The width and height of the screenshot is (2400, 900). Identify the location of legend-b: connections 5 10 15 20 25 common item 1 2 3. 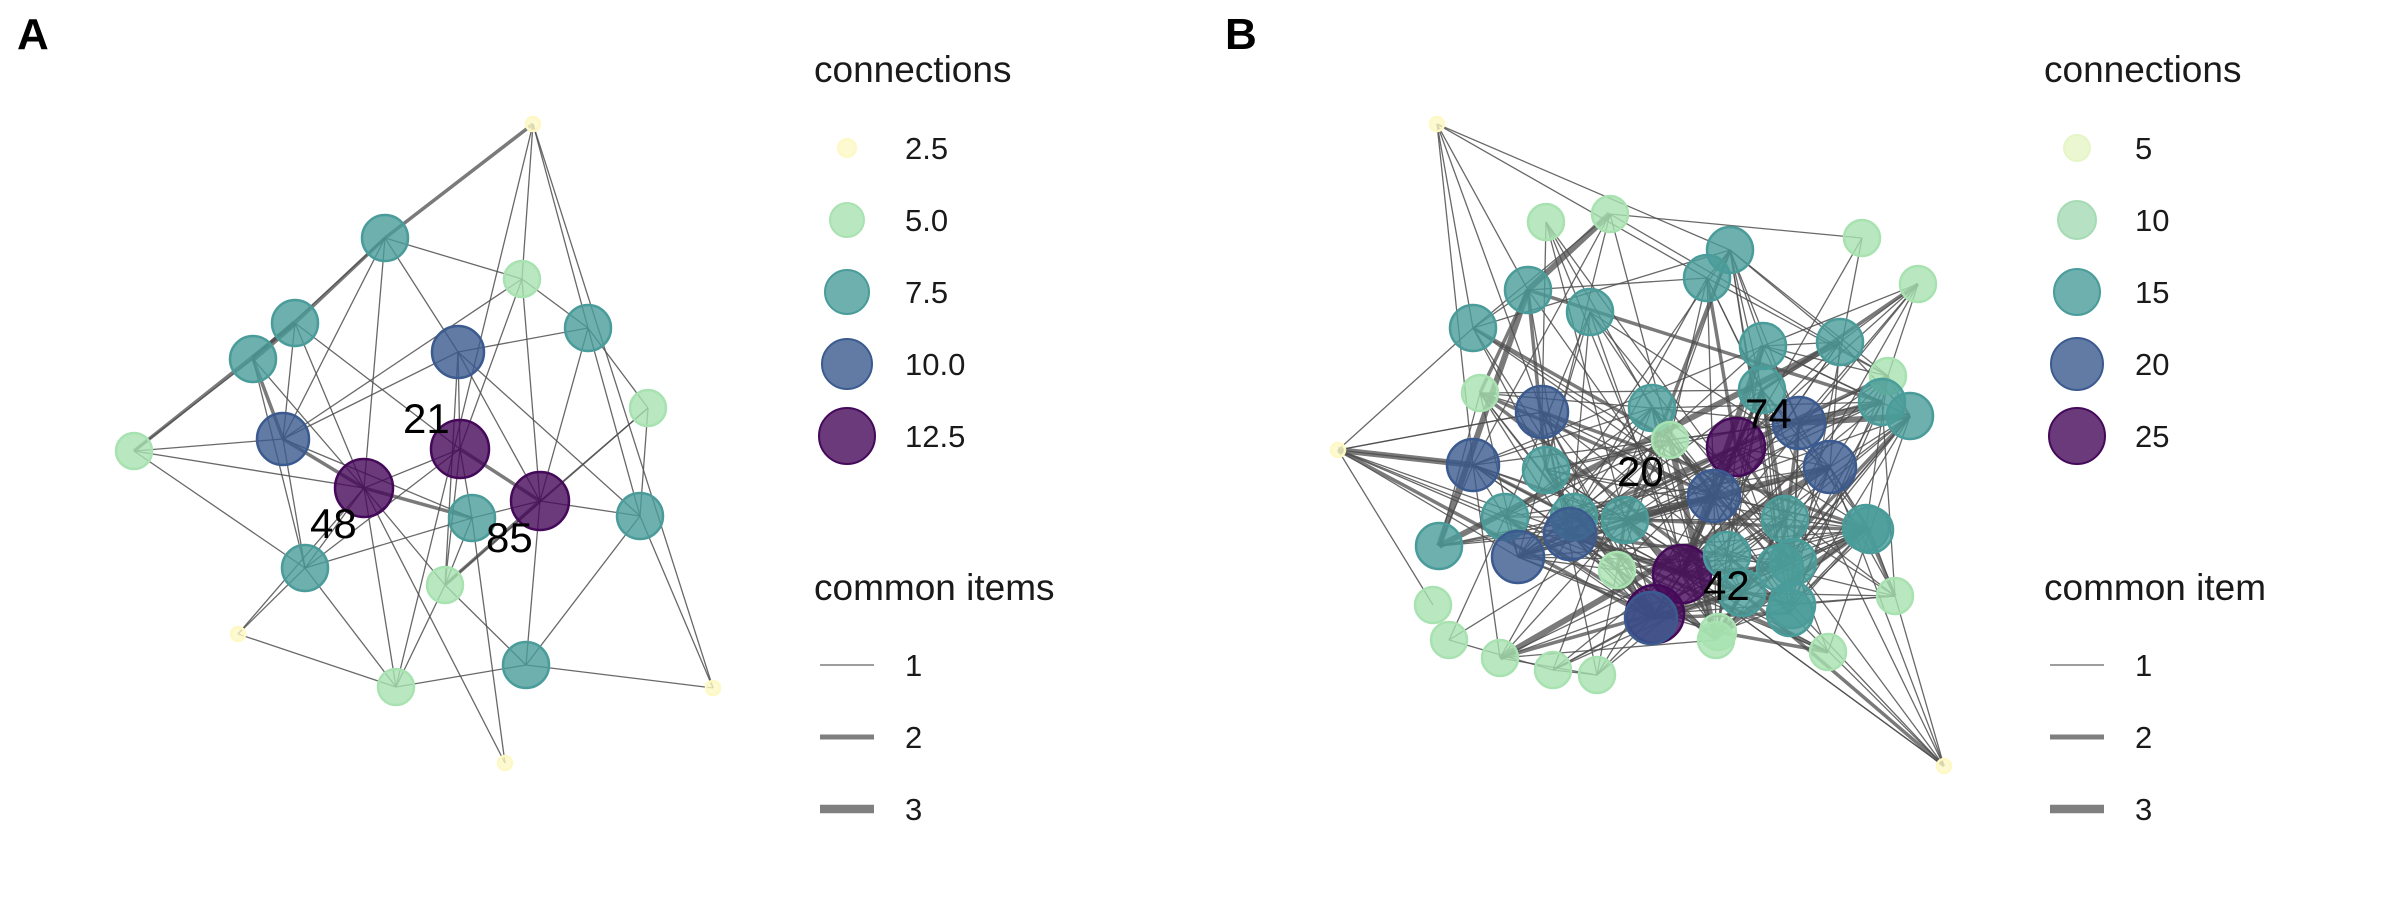
(2155, 438).